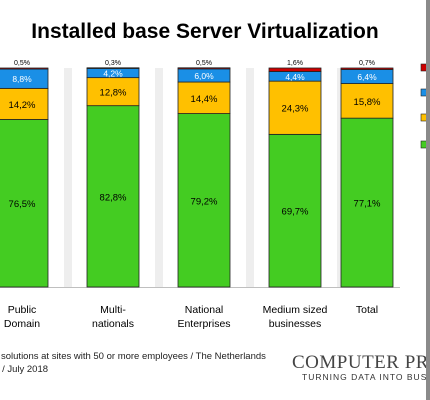  I want to click on x-tick-label-cat2-line0: National, so click(204, 310).